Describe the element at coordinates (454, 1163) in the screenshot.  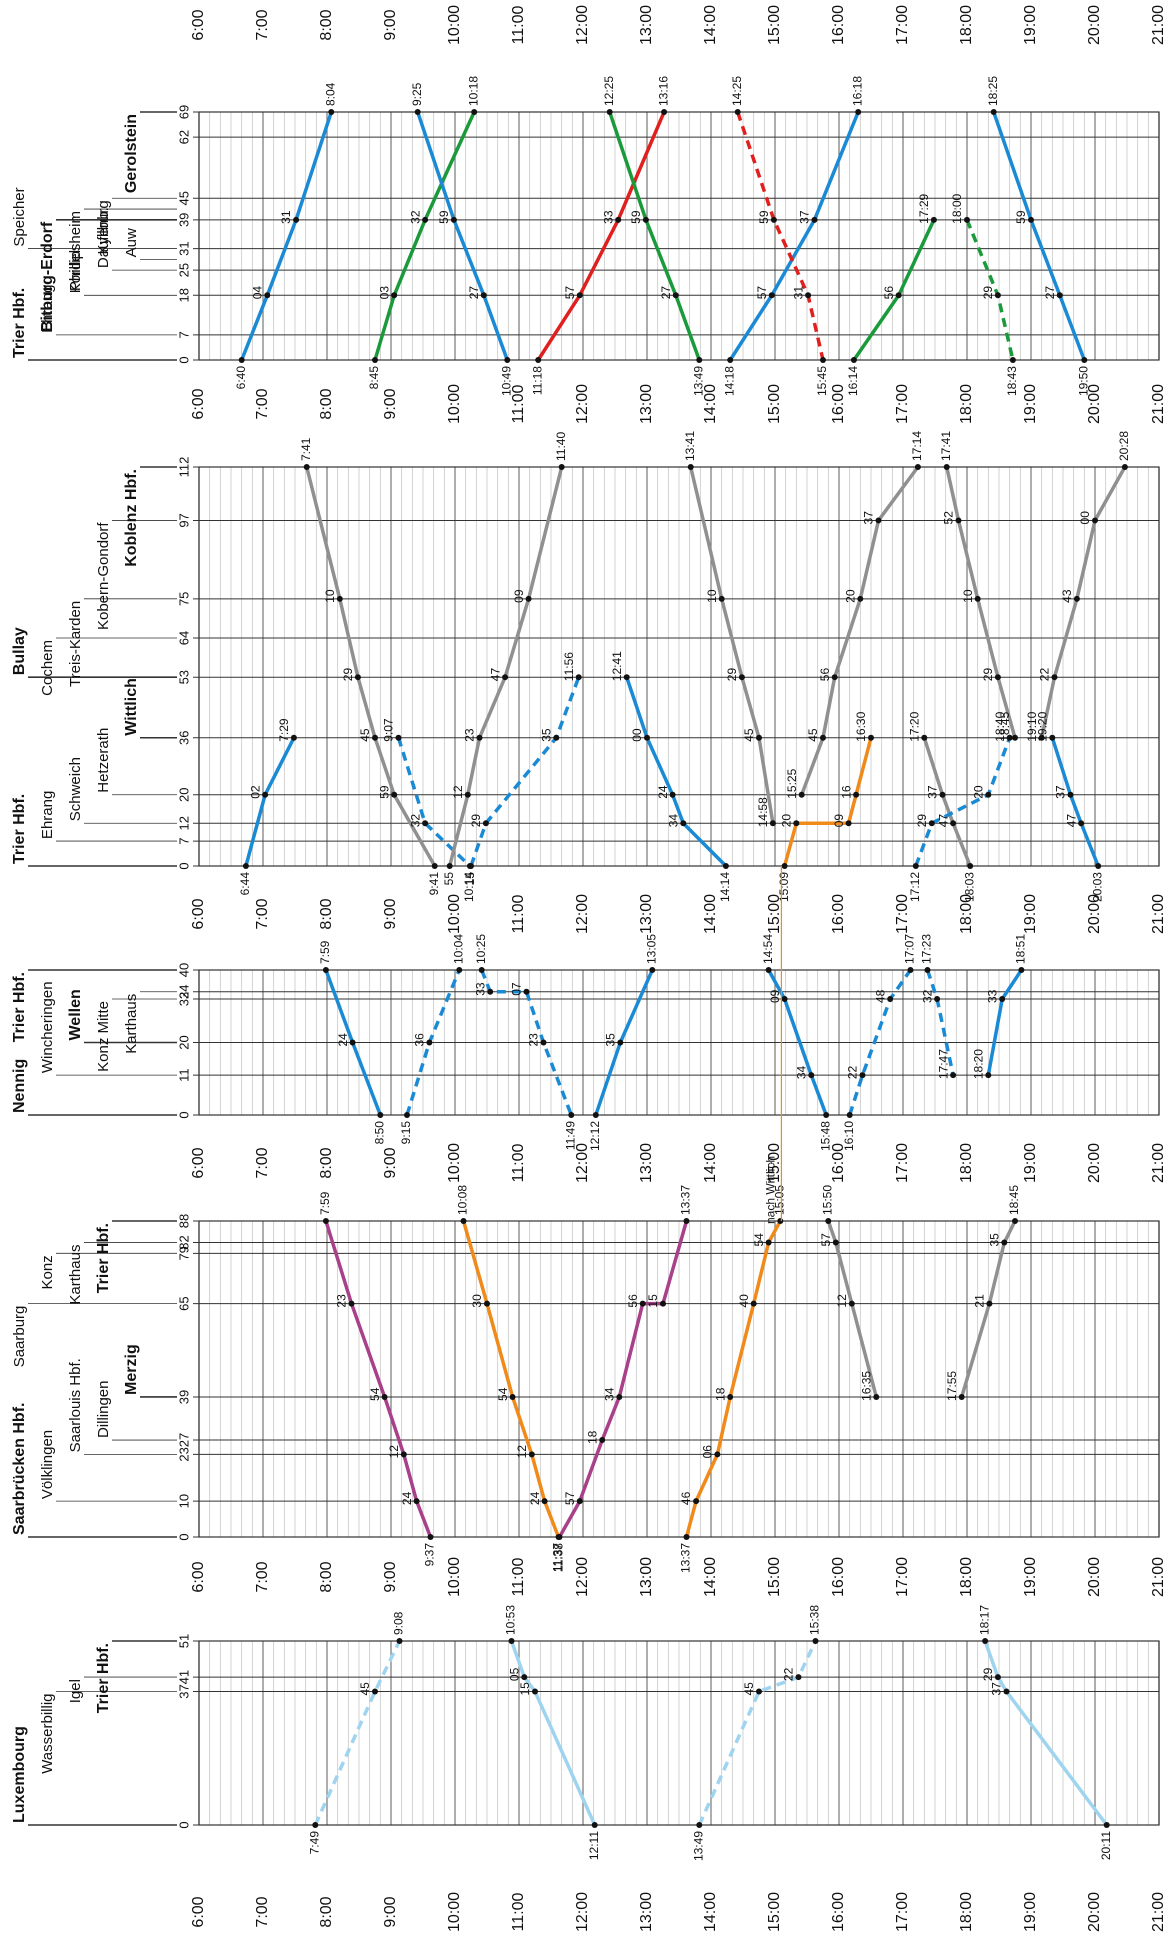
I see `time-tick-label: 10:00` at that location.